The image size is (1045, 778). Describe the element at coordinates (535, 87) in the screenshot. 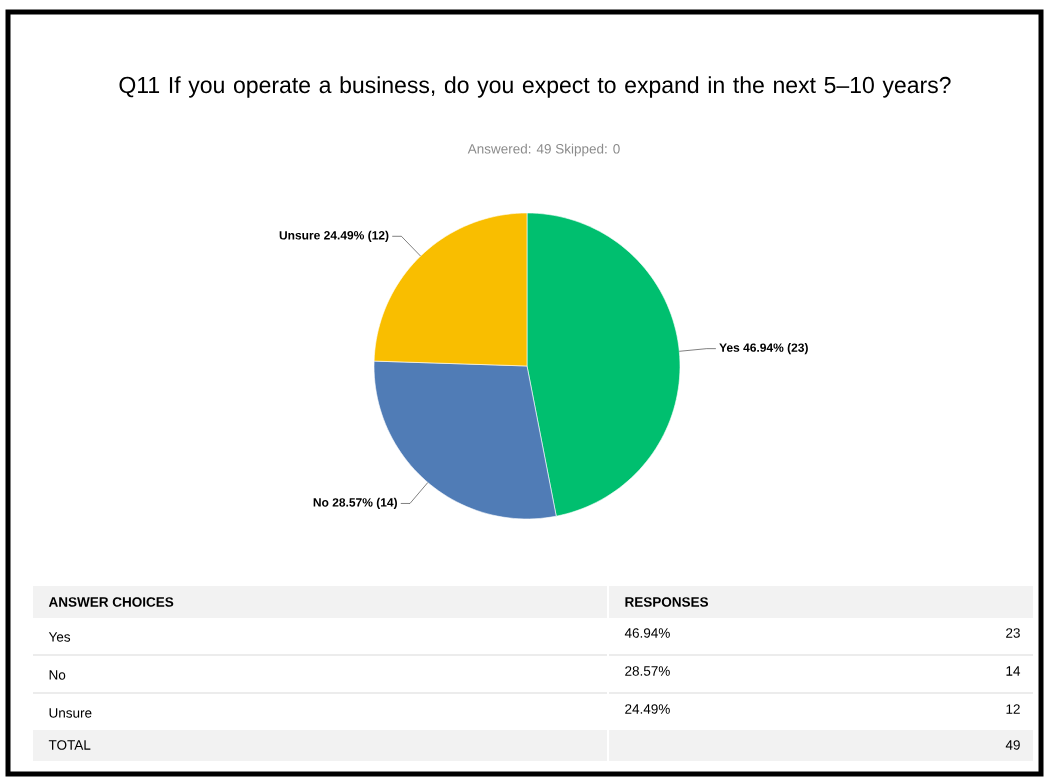

I see `chart-title: Q11 If you operate a business, do you expect to expand in the next 5–10 years?` at that location.